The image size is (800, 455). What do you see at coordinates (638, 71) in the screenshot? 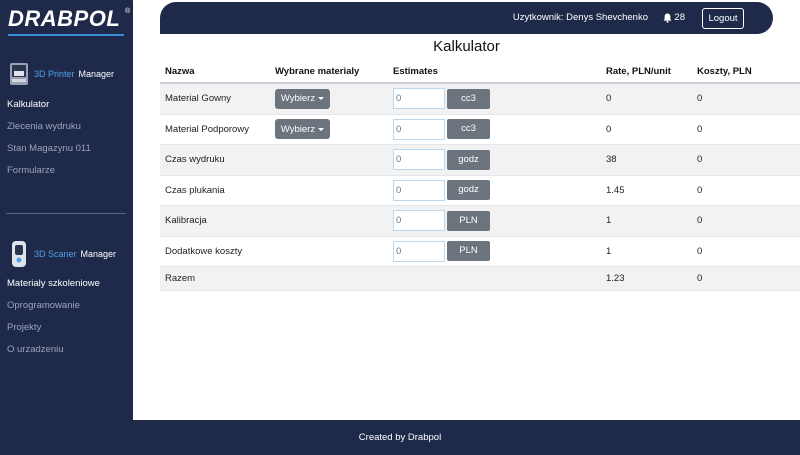
I see `header-rate: Rate, PLN/unit` at bounding box center [638, 71].